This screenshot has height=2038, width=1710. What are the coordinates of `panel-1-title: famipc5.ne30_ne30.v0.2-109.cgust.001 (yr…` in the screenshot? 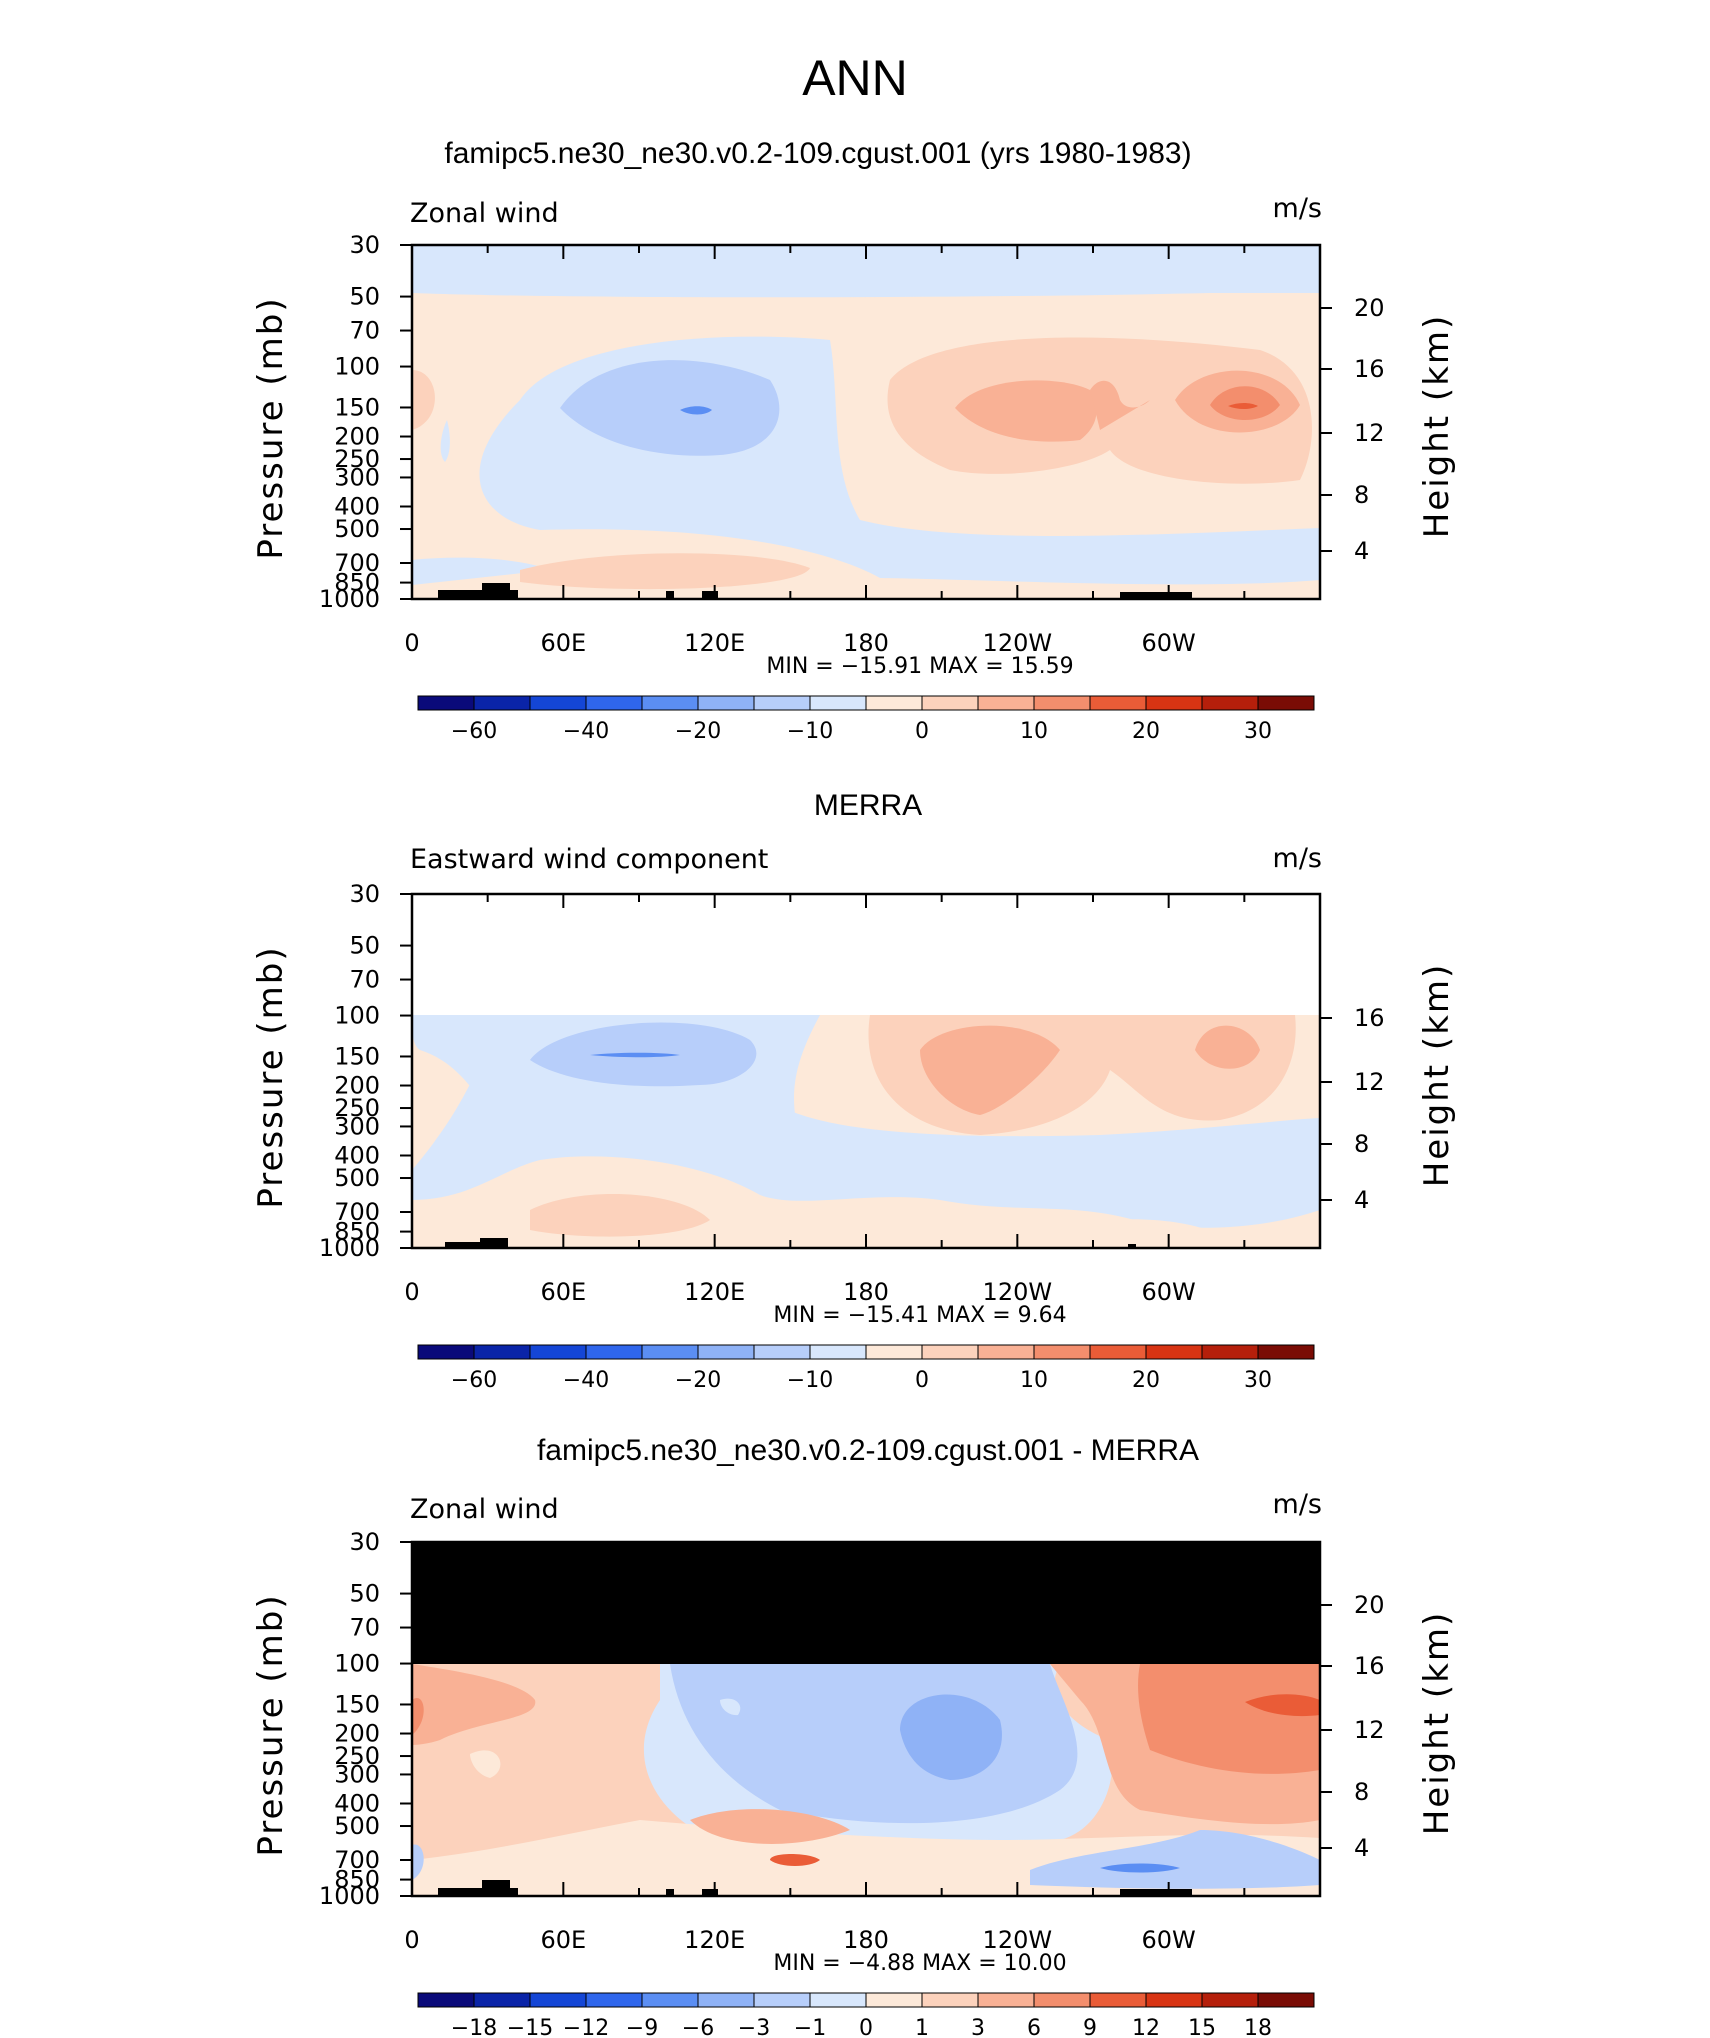 It's located at (817, 153).